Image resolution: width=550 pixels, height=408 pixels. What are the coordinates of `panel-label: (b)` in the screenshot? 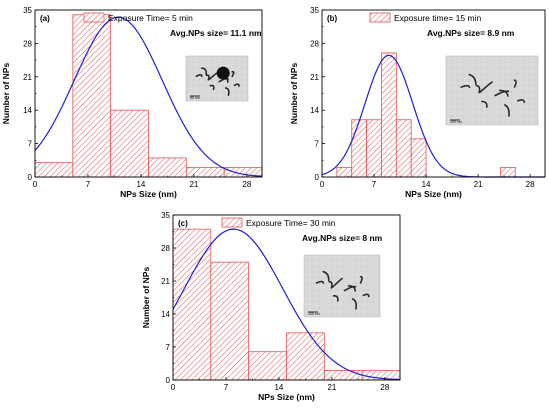 It's located at (332, 18).